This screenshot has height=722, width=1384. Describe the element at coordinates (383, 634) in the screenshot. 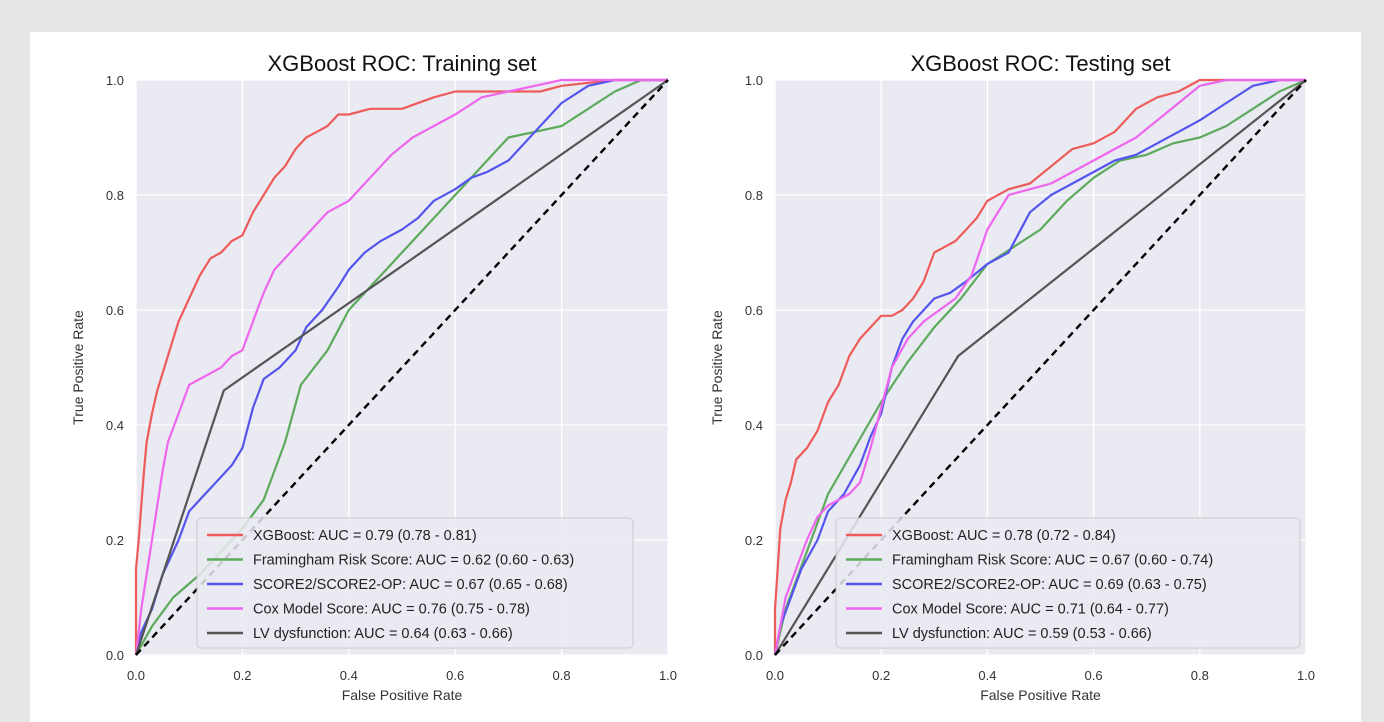

I see `legend-label: LV dysfunction: AUC = 0.64 (0.63 - 0.66)` at that location.